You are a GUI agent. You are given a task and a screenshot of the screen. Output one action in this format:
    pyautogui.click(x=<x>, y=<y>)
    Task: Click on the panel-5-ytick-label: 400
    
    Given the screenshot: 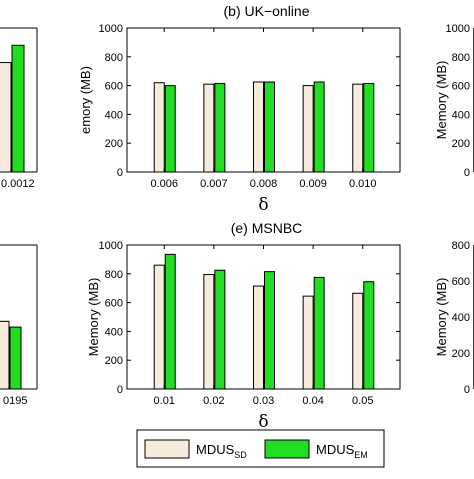 What is the action you would take?
    pyautogui.click(x=461, y=318)
    